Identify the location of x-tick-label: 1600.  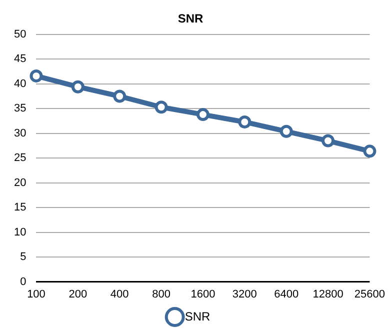
(203, 294).